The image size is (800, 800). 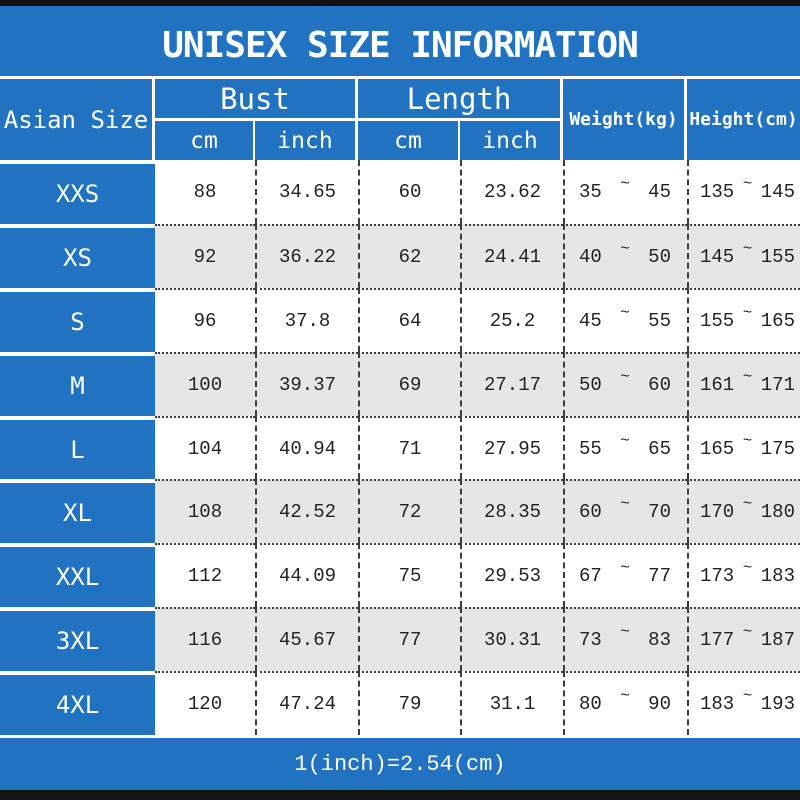 I want to click on top-border-bar, so click(x=400, y=3).